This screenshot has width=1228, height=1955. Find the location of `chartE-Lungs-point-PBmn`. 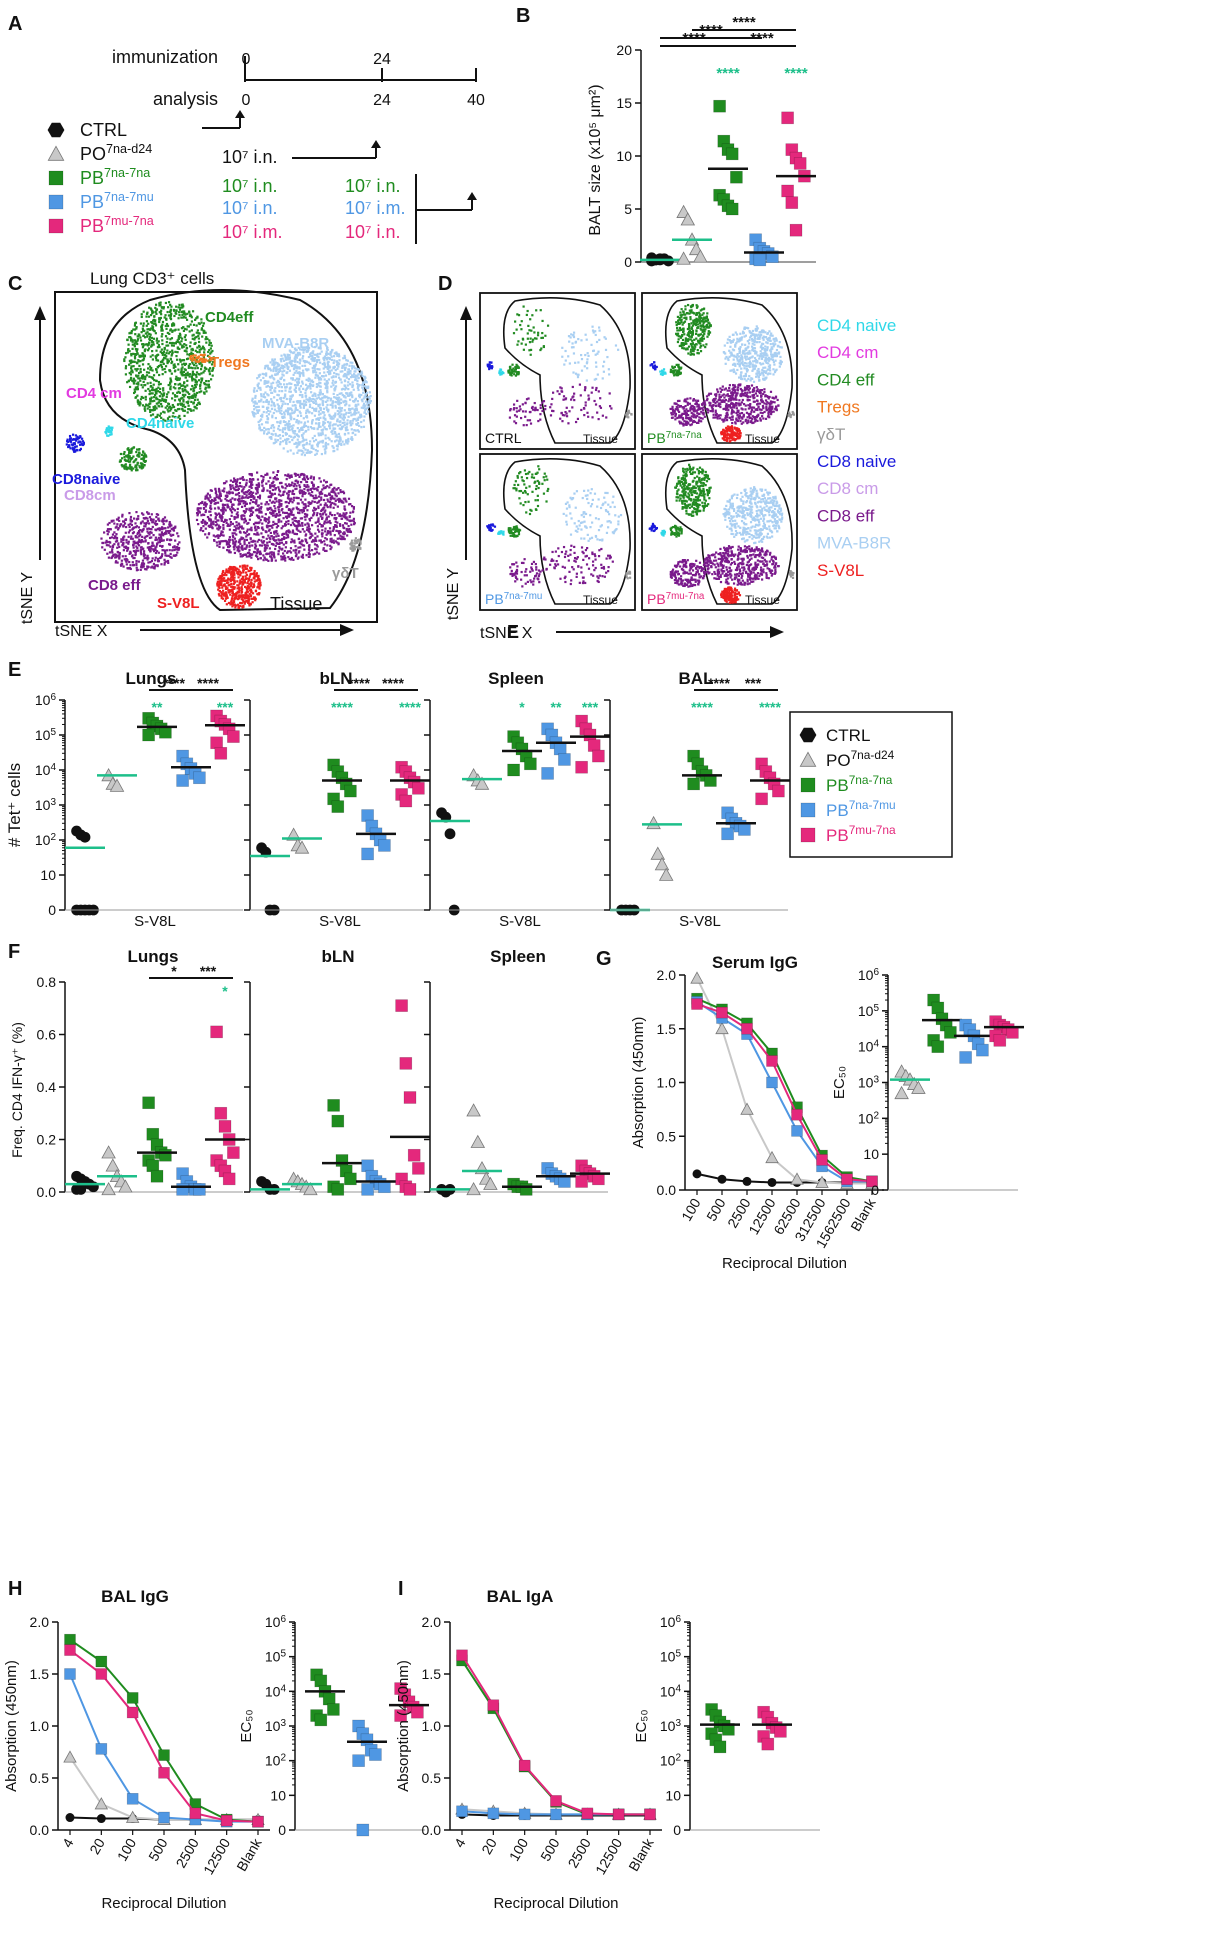

chartE-Lungs-point-PBmn is located at coordinates (216, 743).